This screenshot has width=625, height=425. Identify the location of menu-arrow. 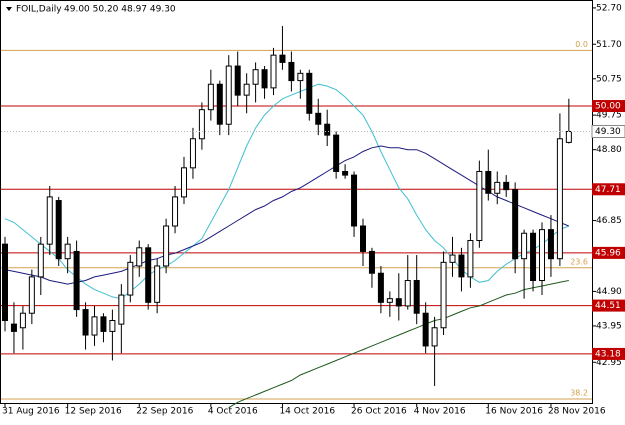
(9, 9).